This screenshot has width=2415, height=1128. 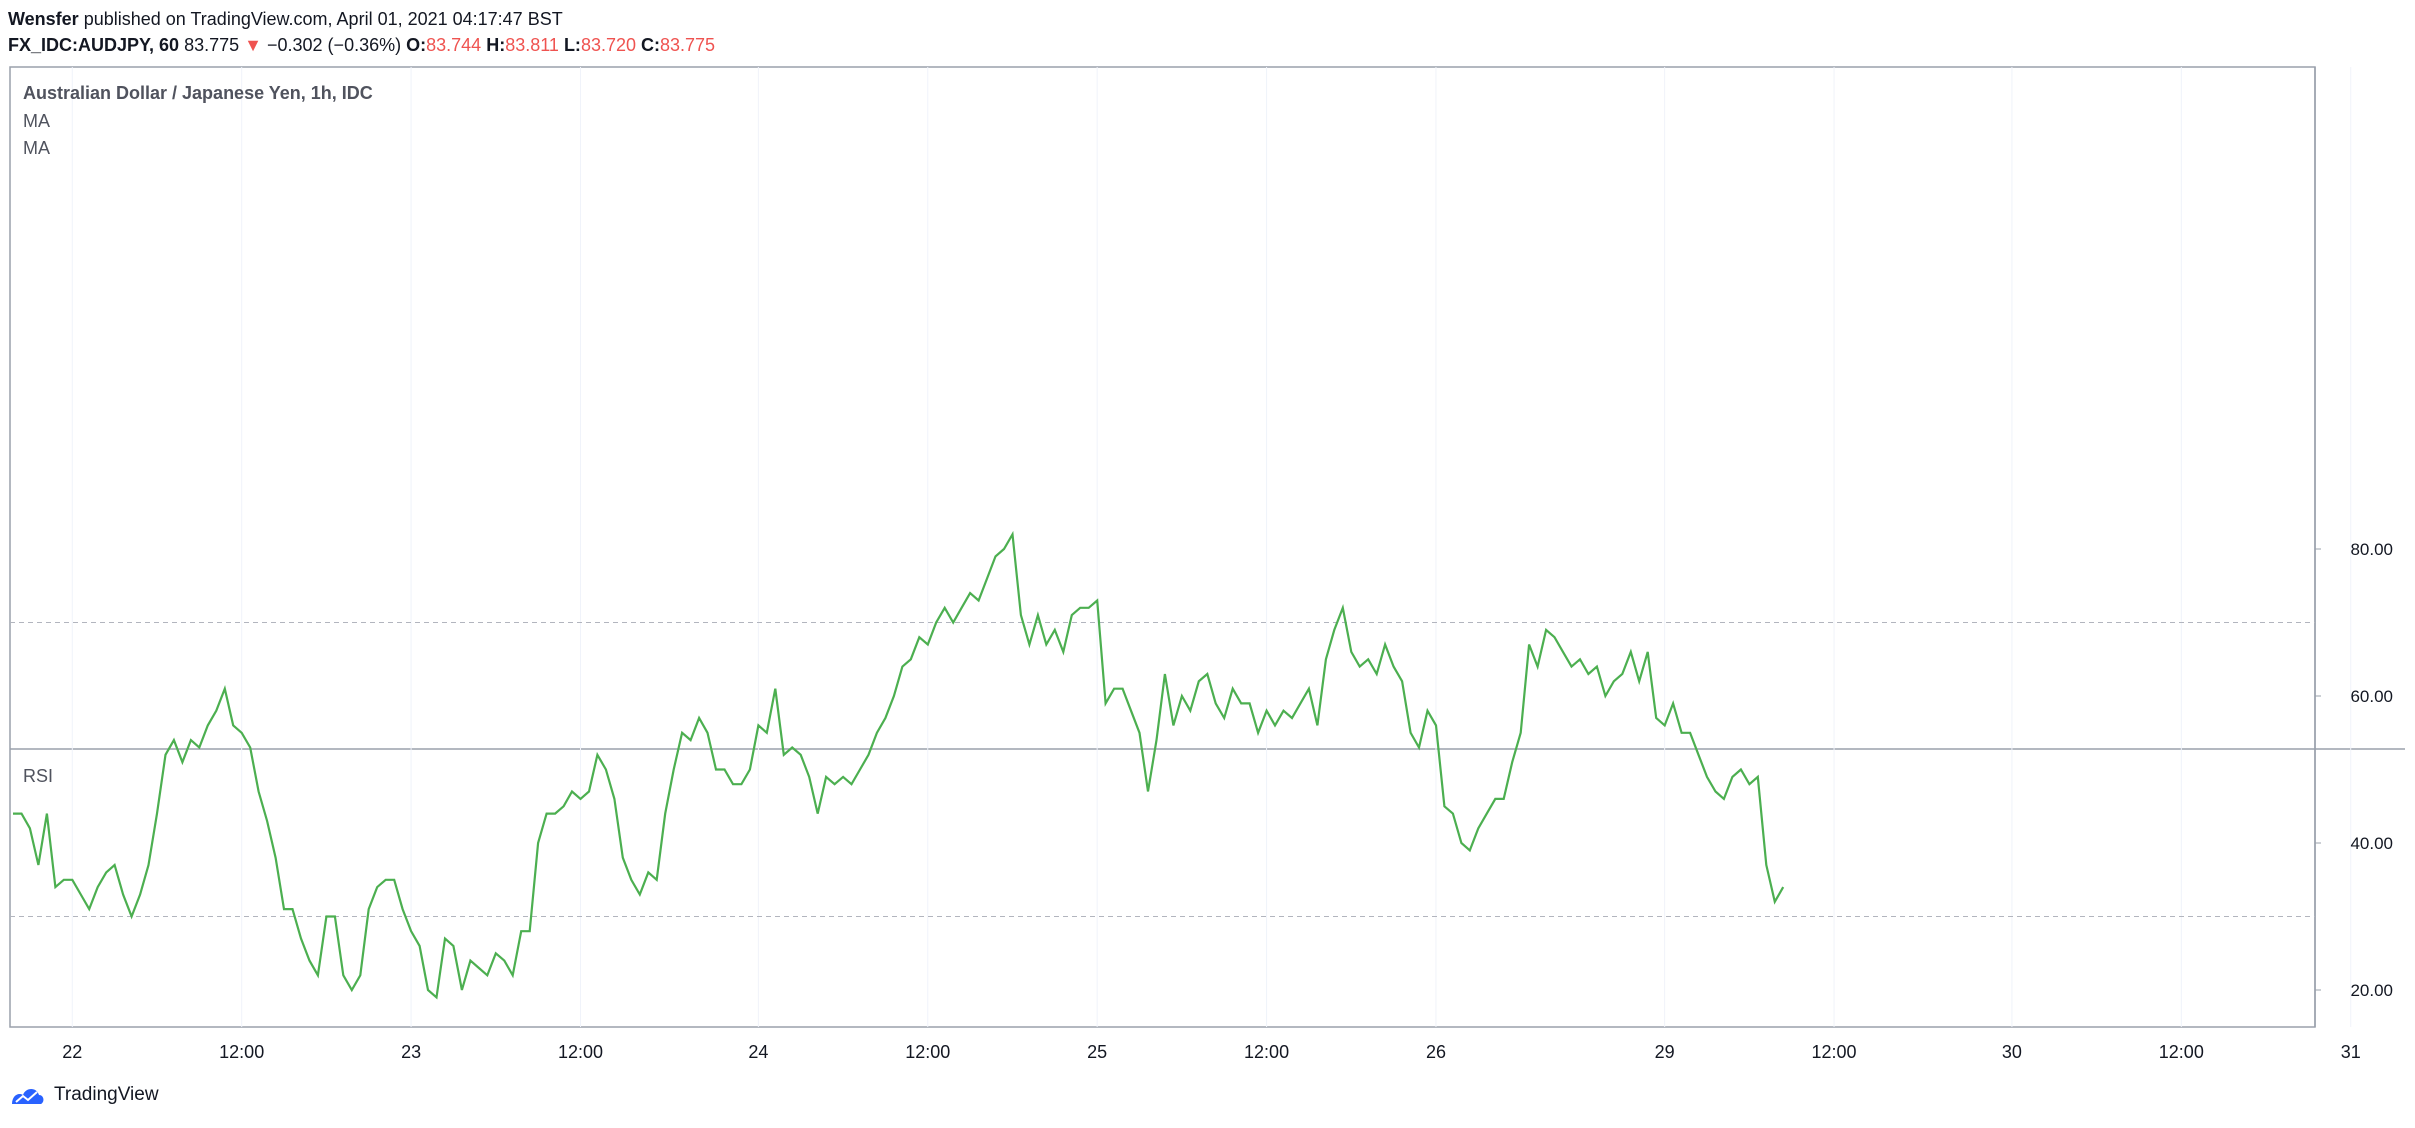 What do you see at coordinates (94, 45) in the screenshot?
I see `symbol-label: FX_IDC:AUDJPY, 60` at bounding box center [94, 45].